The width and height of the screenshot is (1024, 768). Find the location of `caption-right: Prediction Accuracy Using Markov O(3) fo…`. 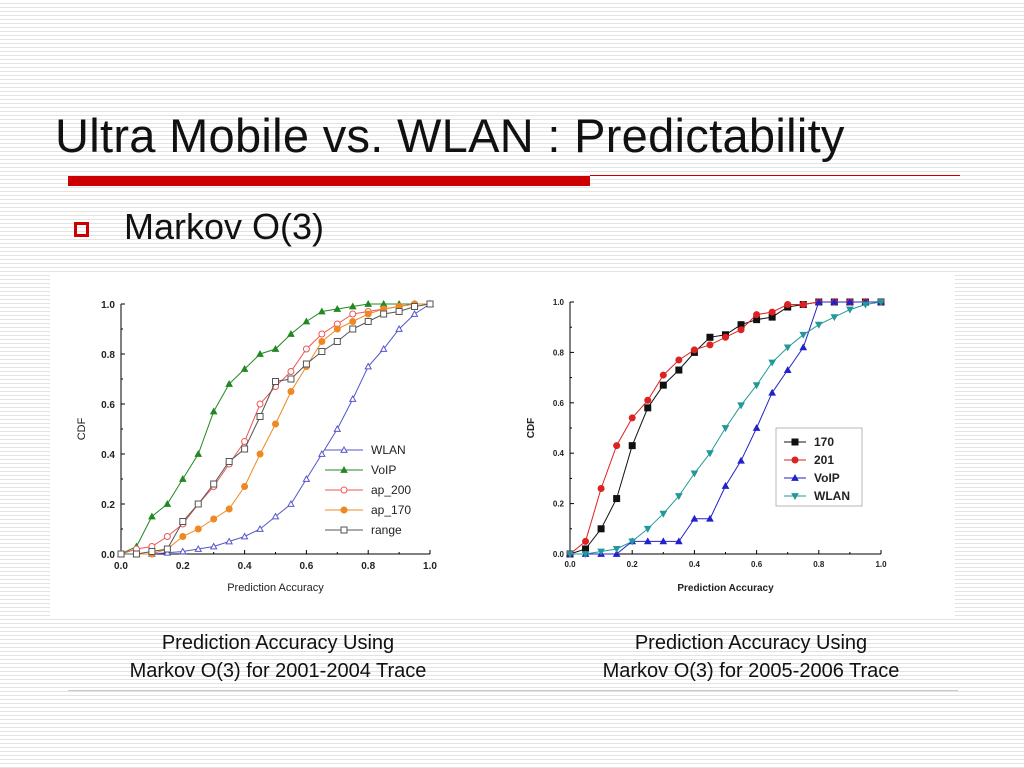

caption-right: Prediction Accuracy Using Markov O(3) fo… is located at coordinates (751, 657).